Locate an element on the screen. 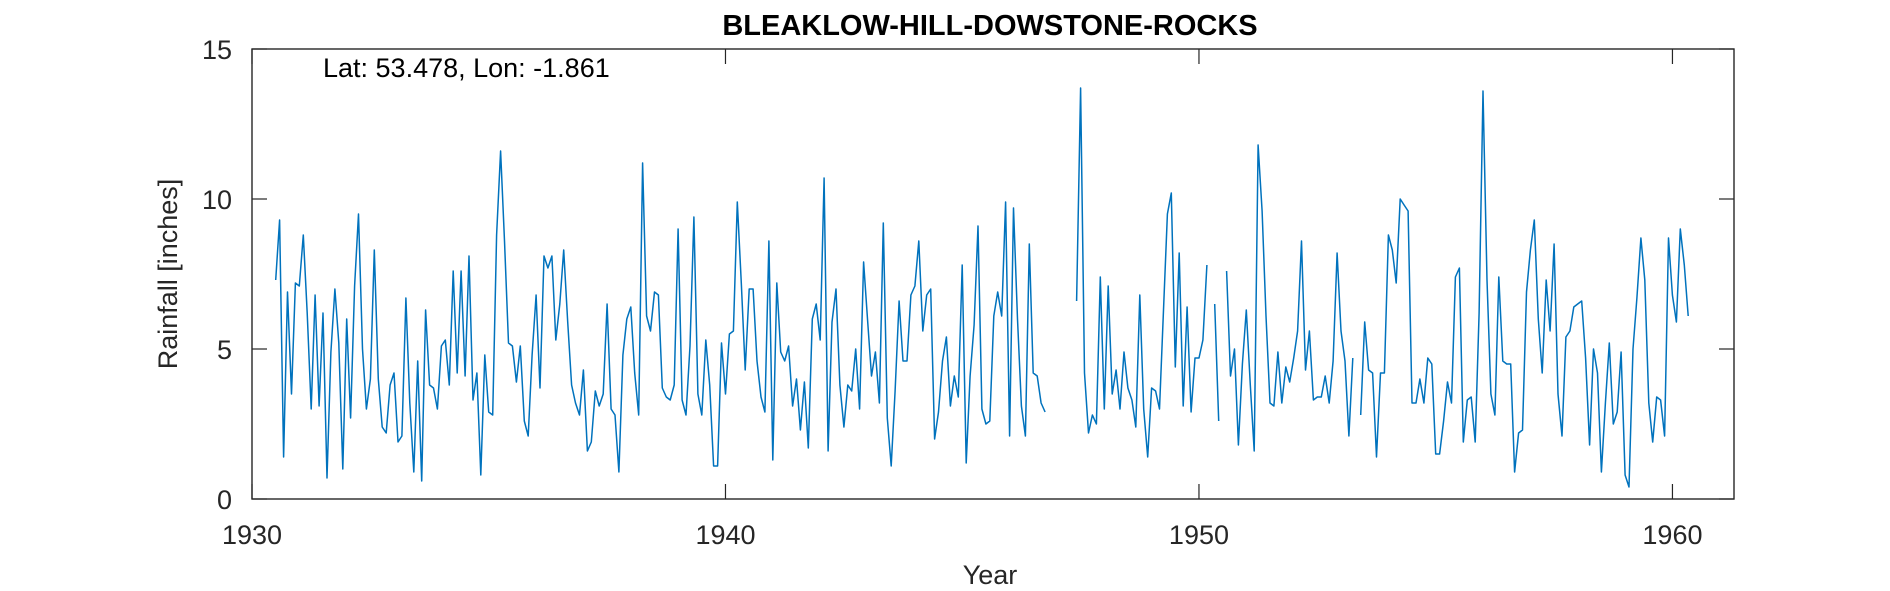 Image resolution: width=1890 pixels, height=591 pixels. x-axis-label: Year is located at coordinates (990, 575).